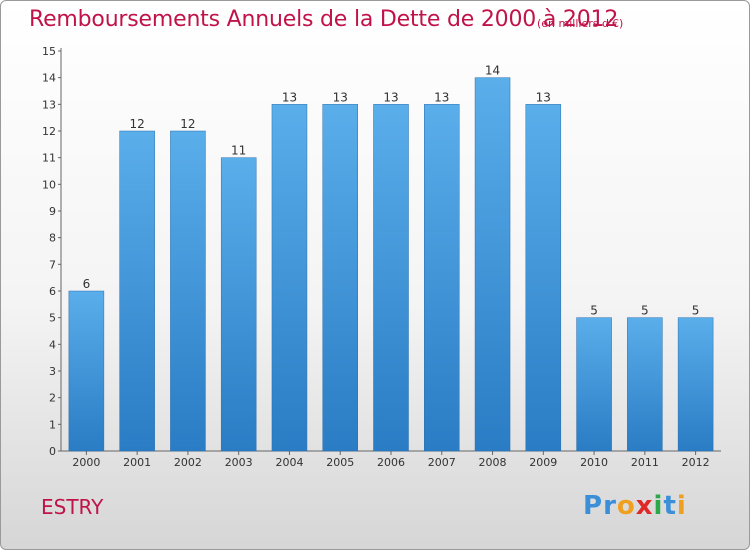 This screenshot has width=750, height=550. I want to click on x-tick-label: 2002, so click(188, 462).